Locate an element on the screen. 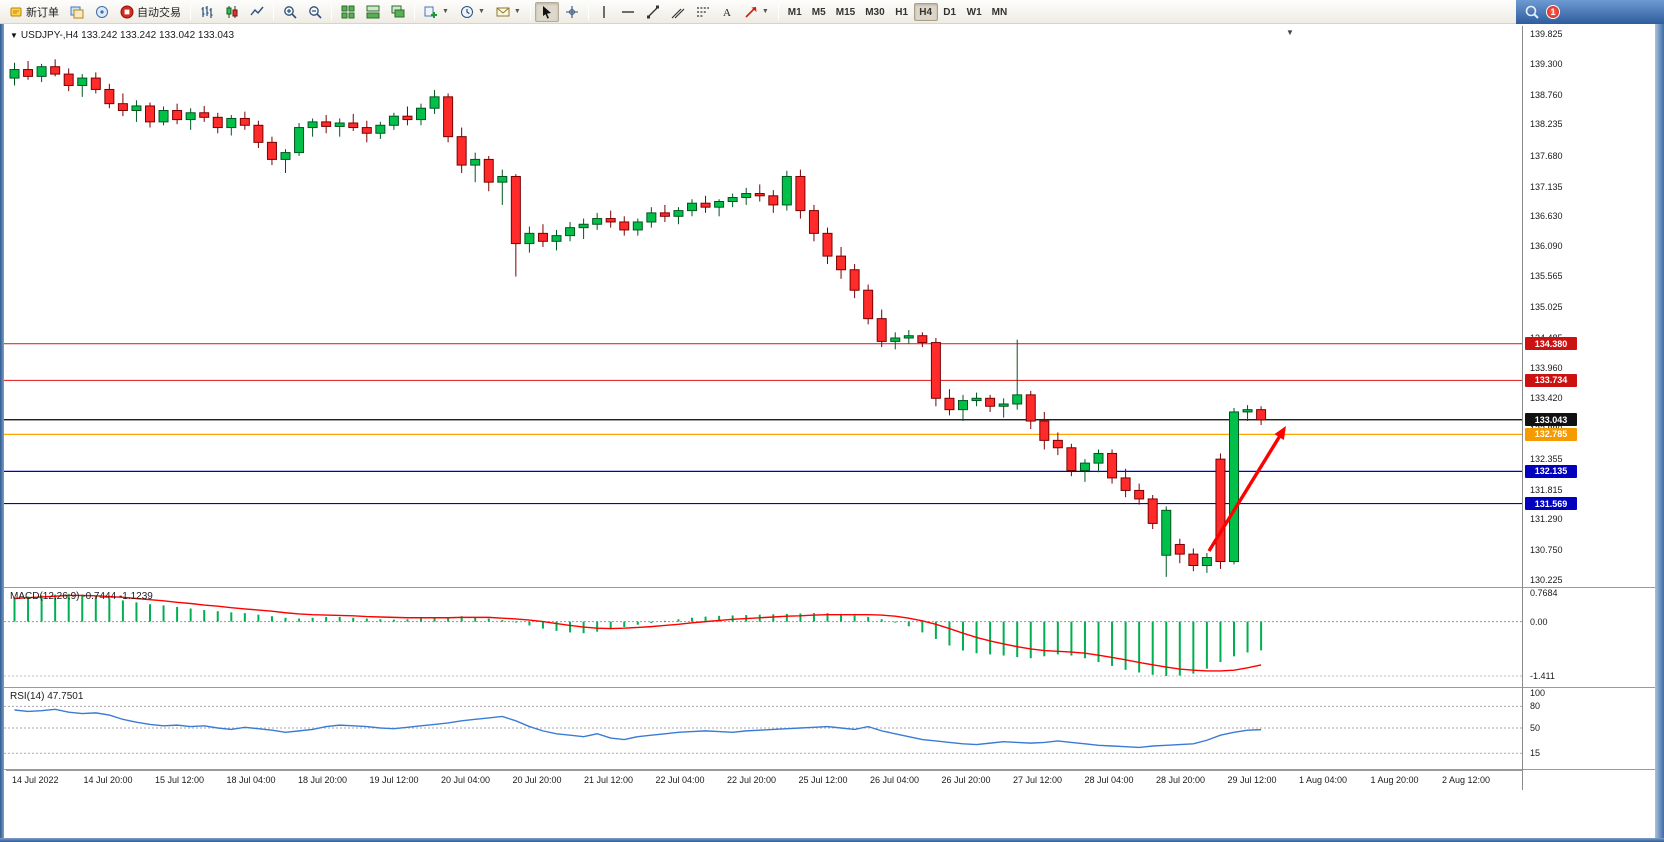 This screenshot has width=1664, height=842. new-order-button: 新订单 is located at coordinates (34, 12).